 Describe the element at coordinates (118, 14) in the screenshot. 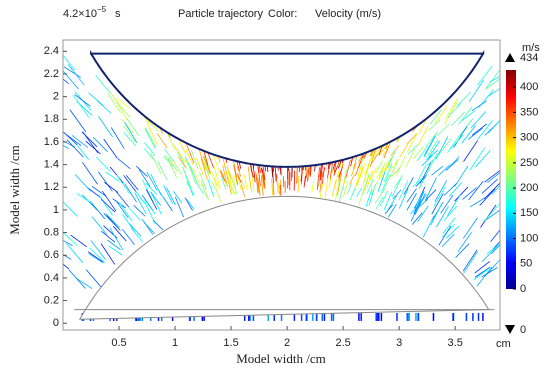

I see `time-unit: s` at that location.